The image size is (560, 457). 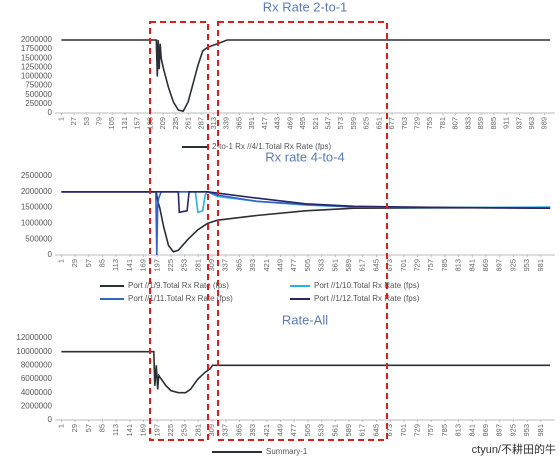 I want to click on x-tick-label: 755, so click(x=429, y=123).